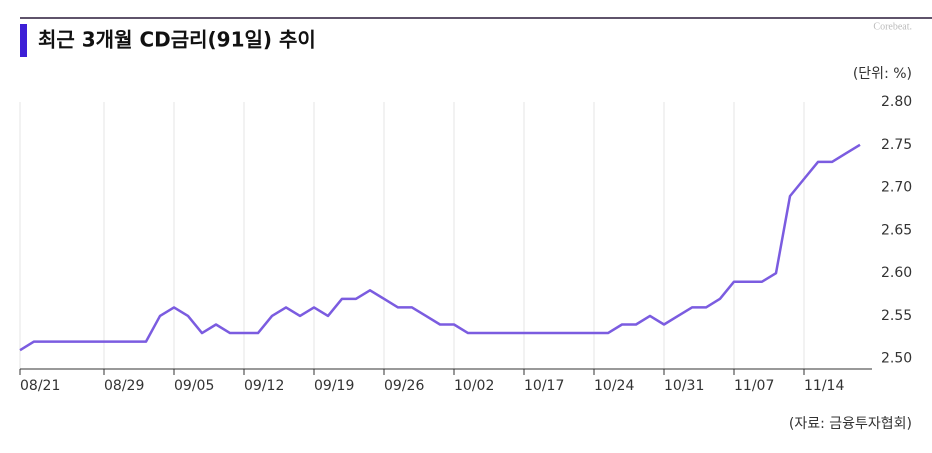 Image resolution: width=932 pixels, height=453 pixels. Describe the element at coordinates (23, 40) in the screenshot. I see `title-accent` at that location.